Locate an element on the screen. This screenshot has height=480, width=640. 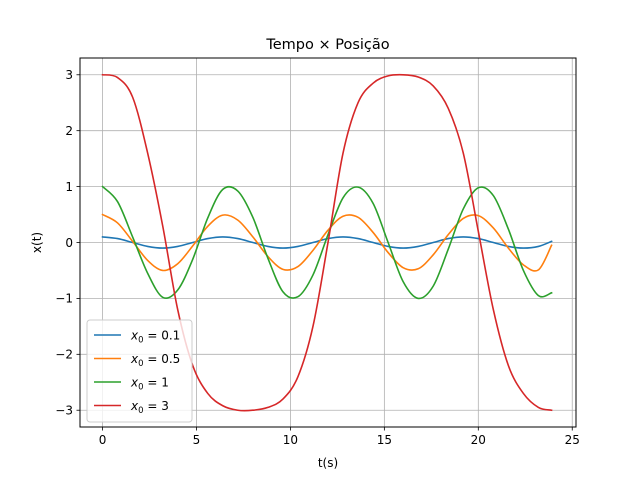
x-axis-label: t(s) is located at coordinates (328, 463).